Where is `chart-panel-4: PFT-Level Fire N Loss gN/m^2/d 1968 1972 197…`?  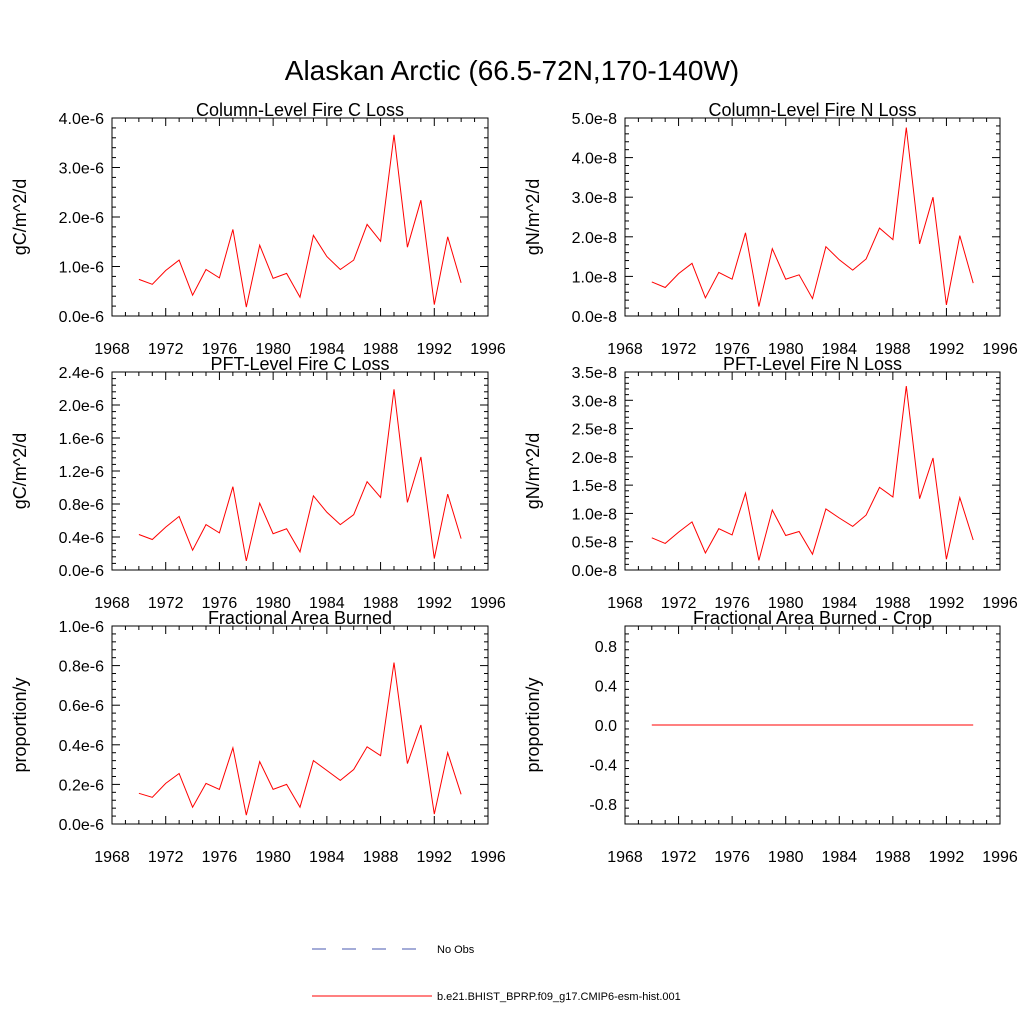
chart-panel-4: PFT-Level Fire N Loss gN/m^2/d 1968 1972 197… is located at coordinates (770, 483).